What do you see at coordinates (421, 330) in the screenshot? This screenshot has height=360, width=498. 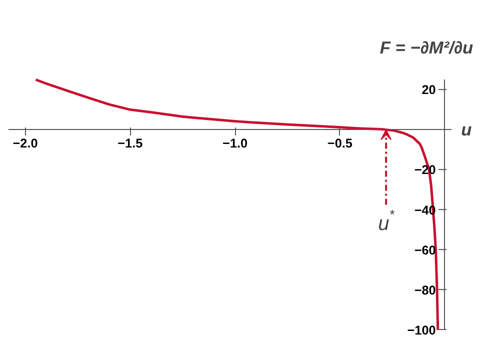 I see `y-tick-label: −100` at bounding box center [421, 330].